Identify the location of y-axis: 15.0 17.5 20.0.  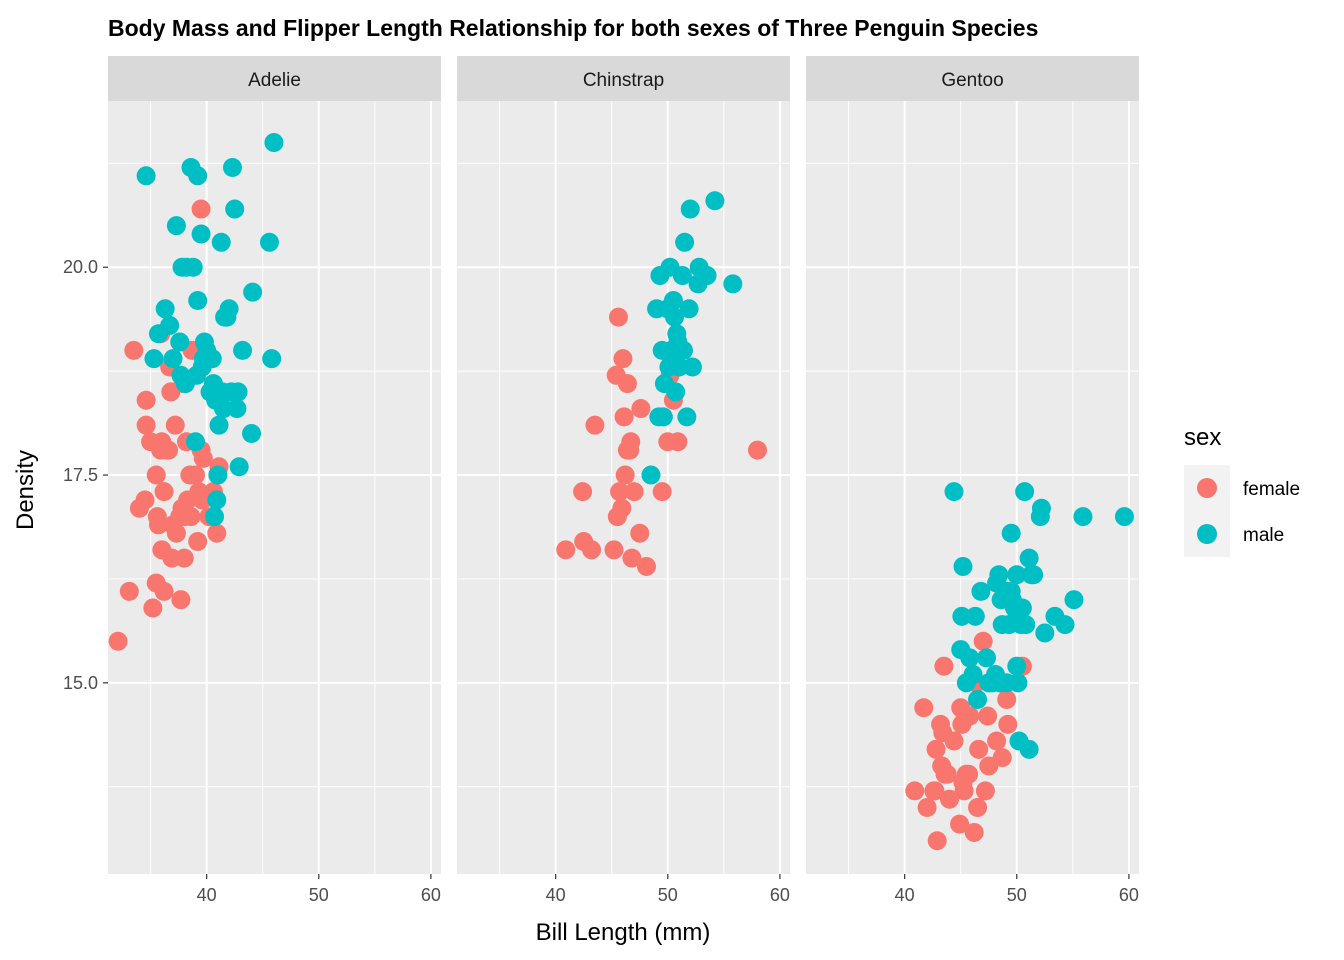
(85, 475).